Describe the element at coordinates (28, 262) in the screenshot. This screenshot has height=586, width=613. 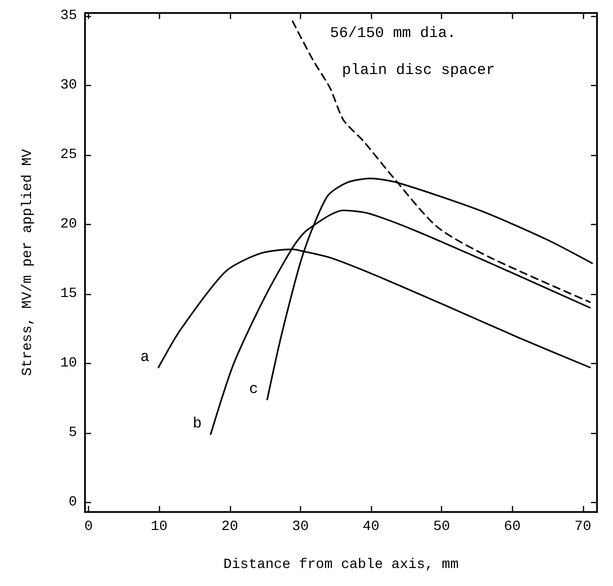
I see `y-axis-title: Stress, MV/m per applied MV` at that location.